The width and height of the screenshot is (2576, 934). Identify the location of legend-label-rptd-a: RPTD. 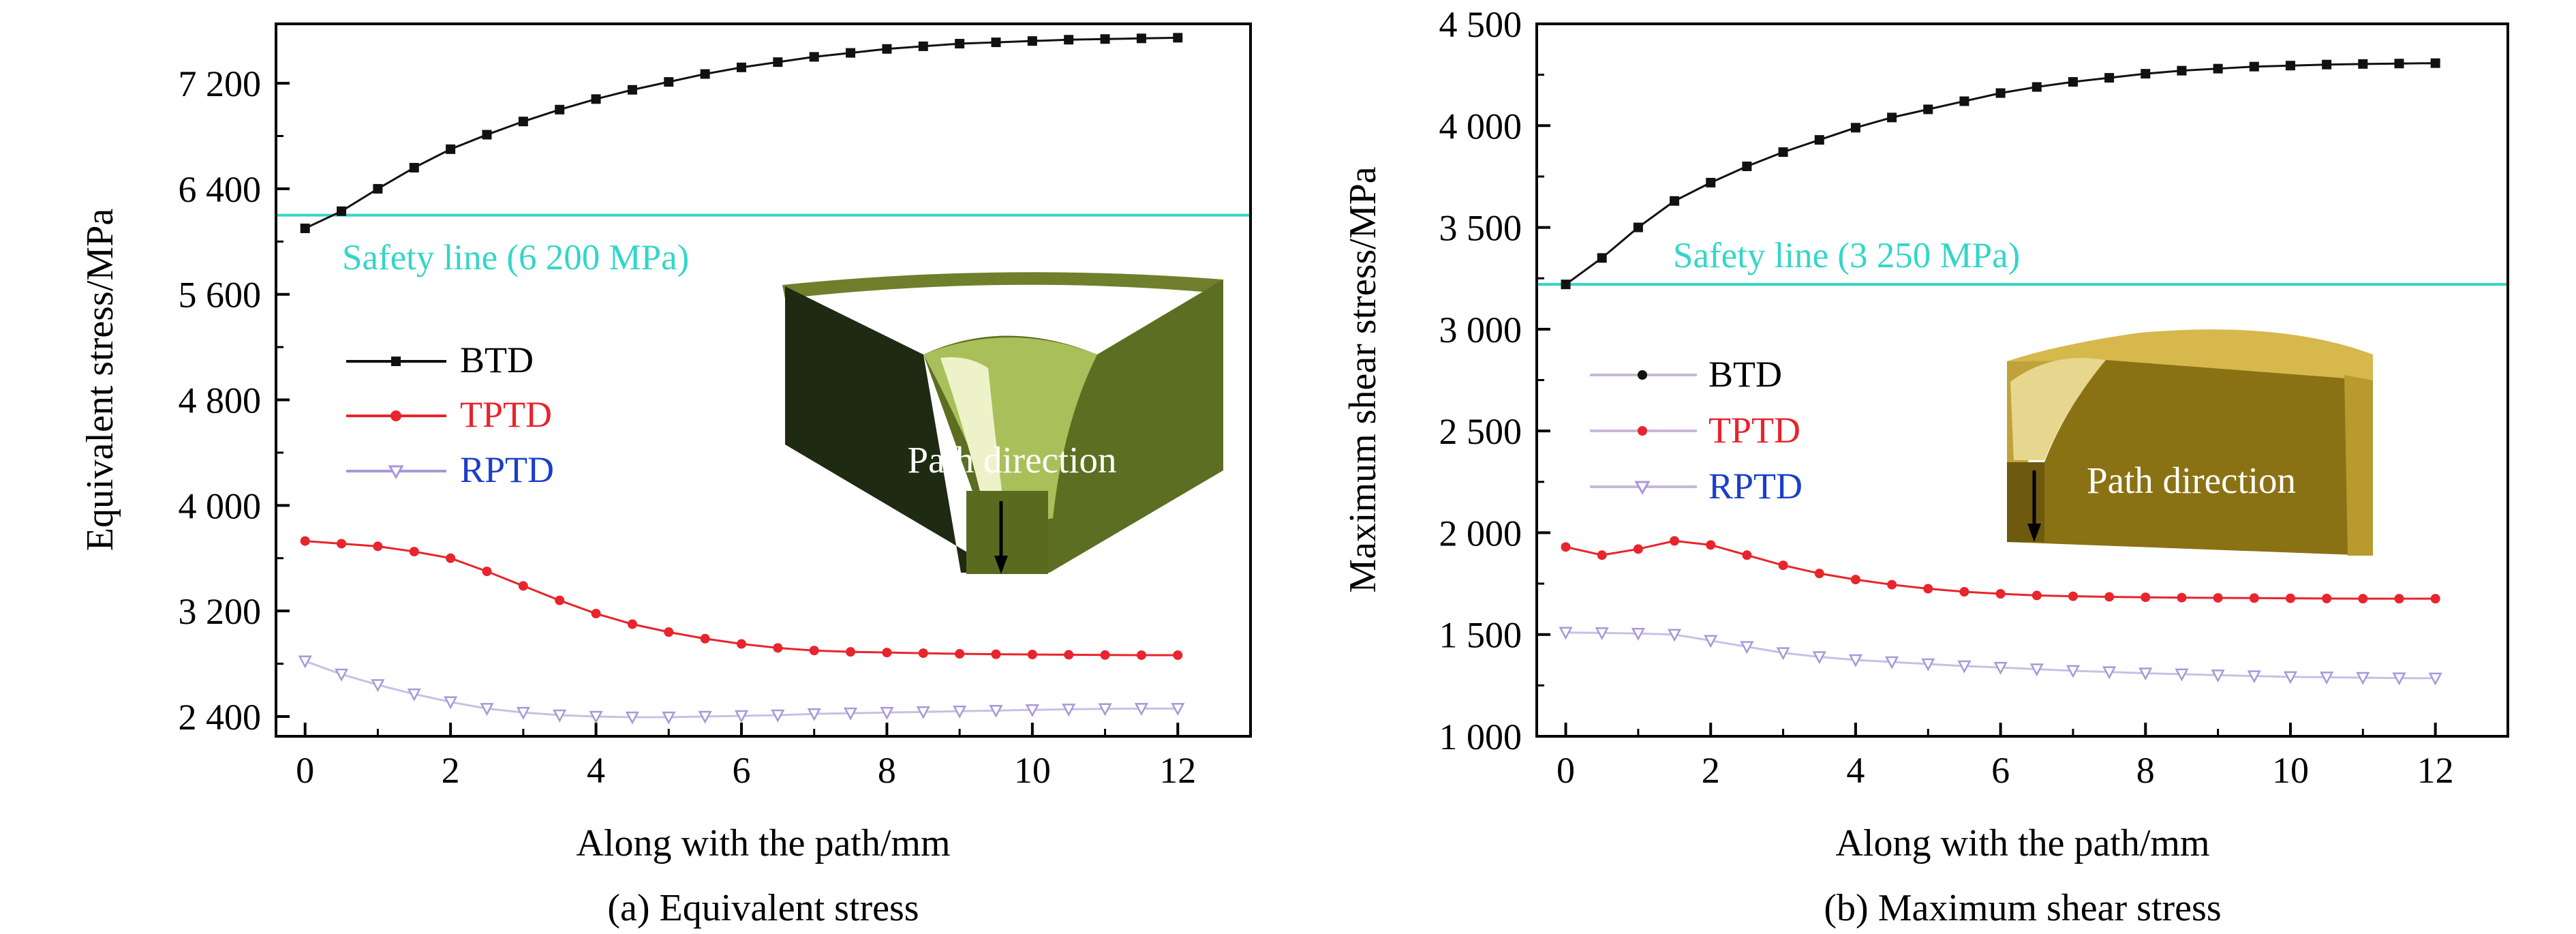
(507, 469).